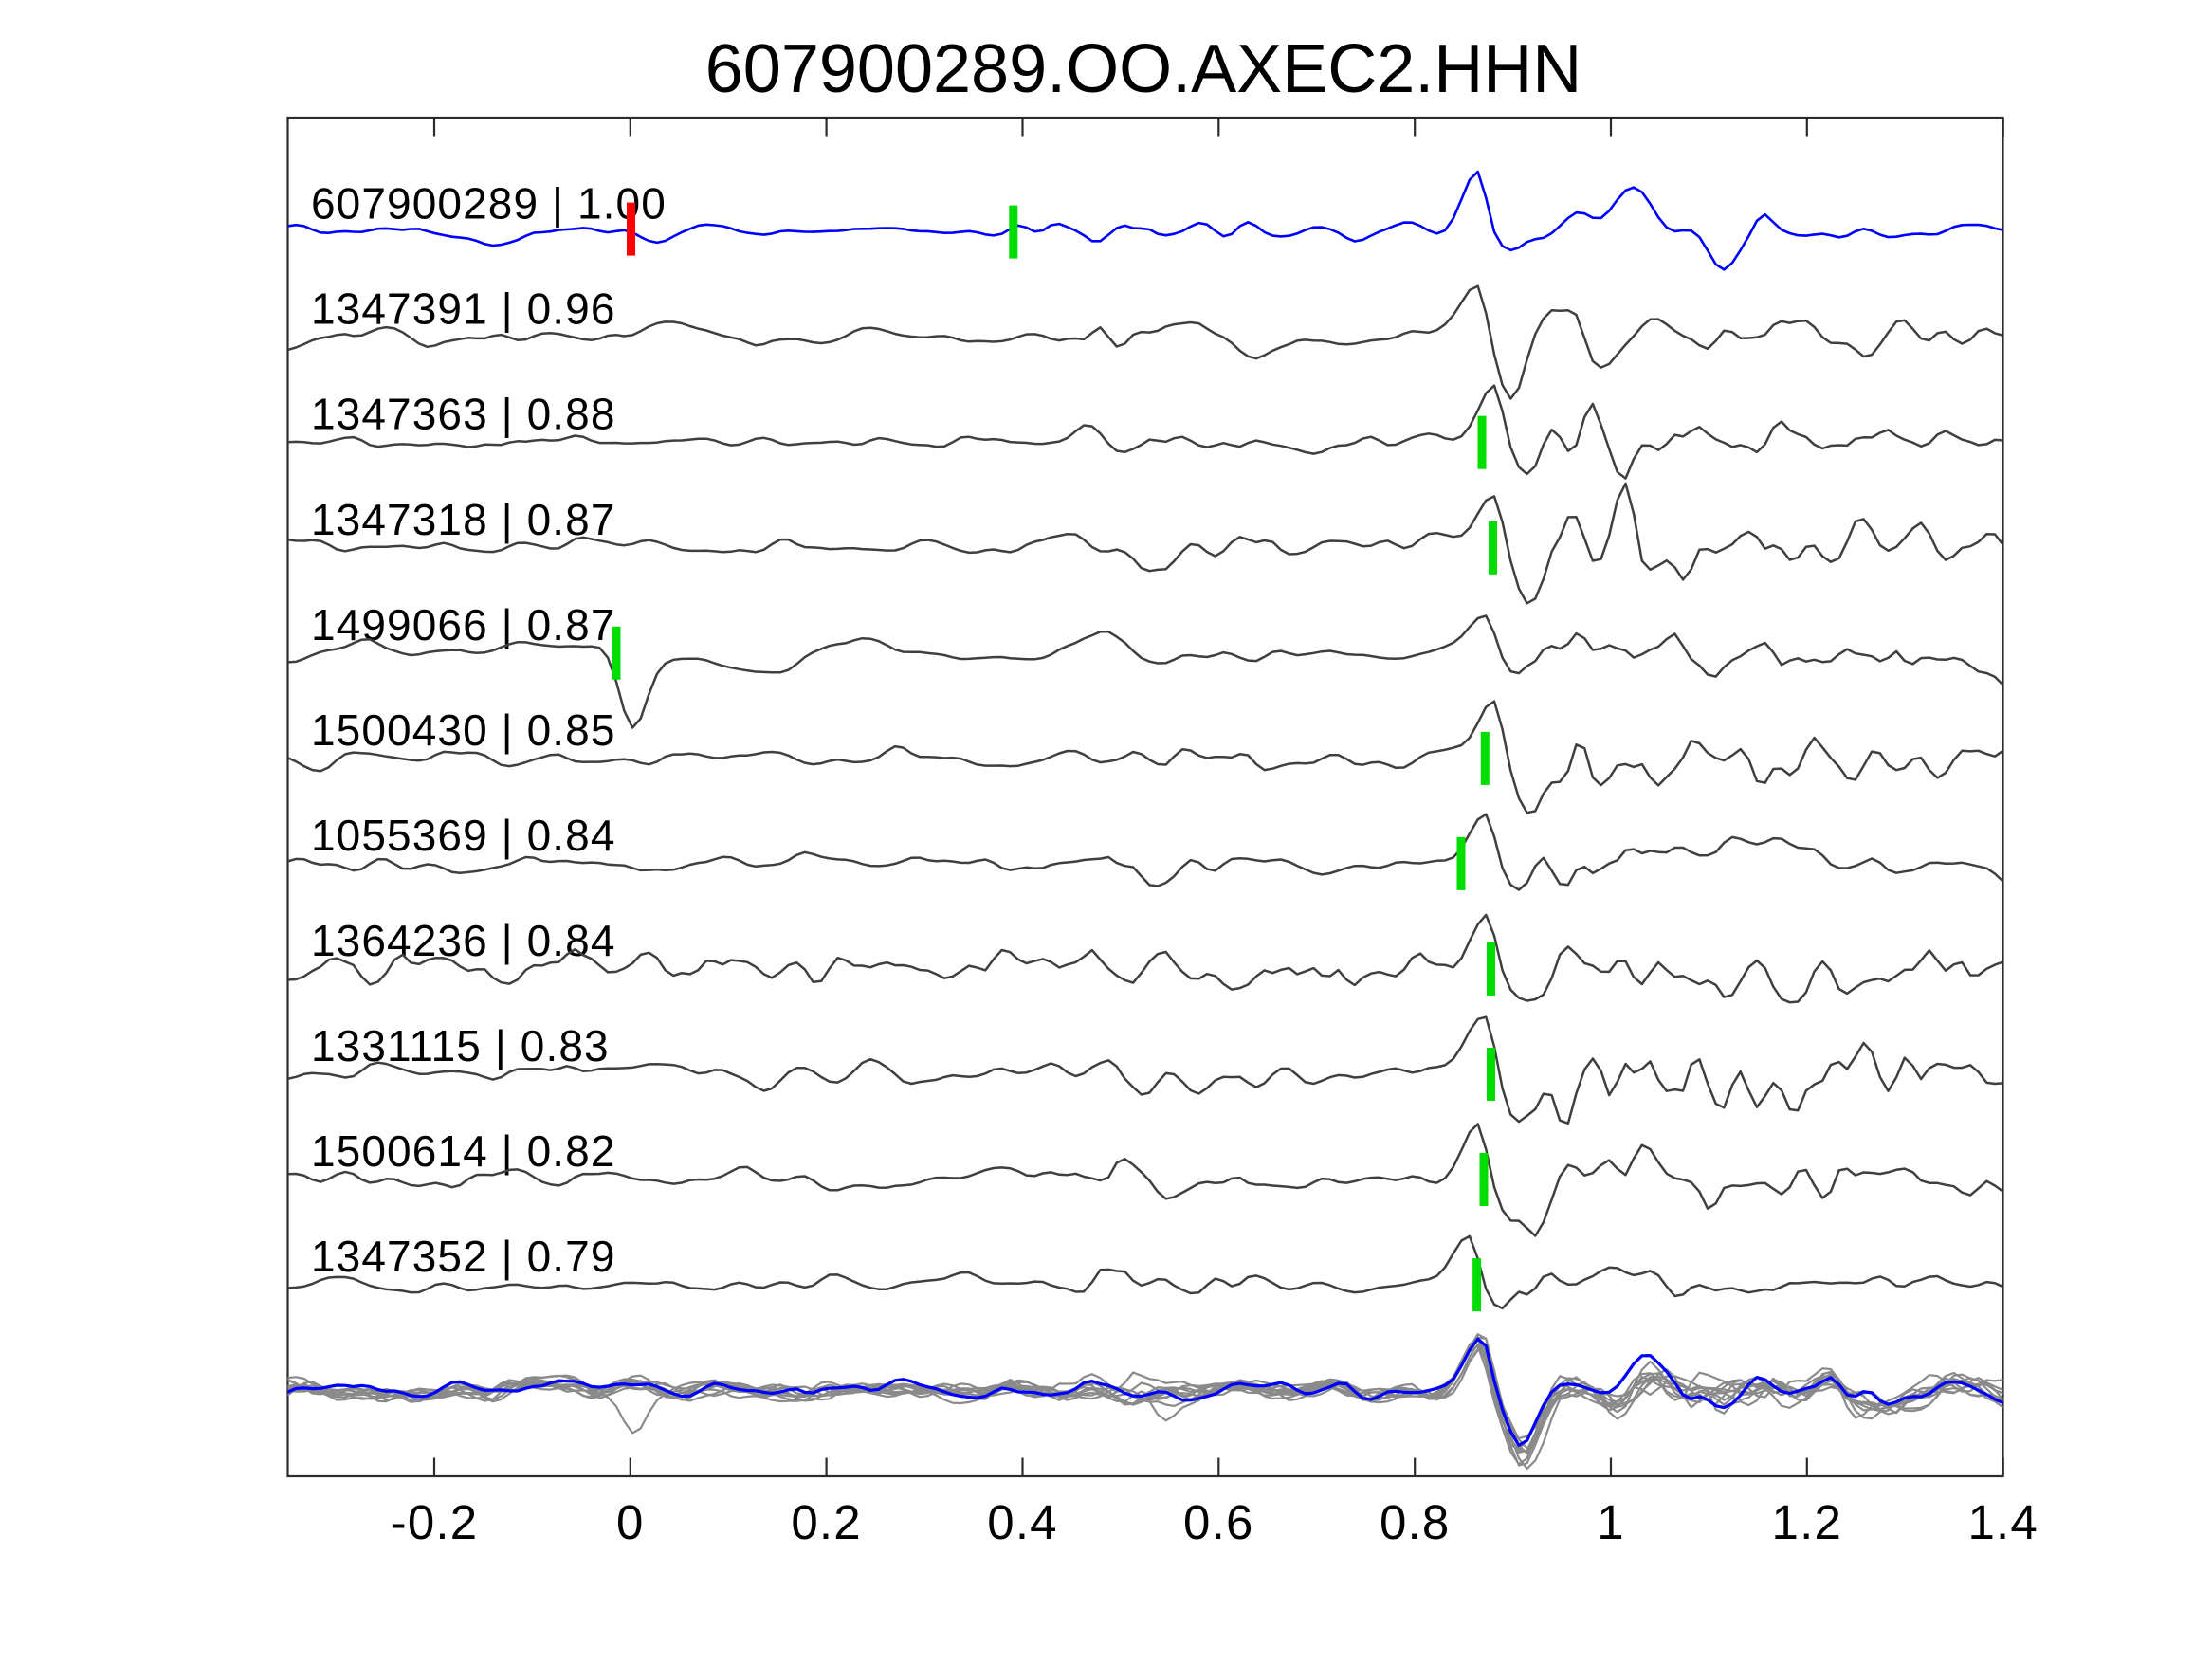  Describe the element at coordinates (435, 1522) in the screenshot. I see `svg-text: -0.2` at that location.